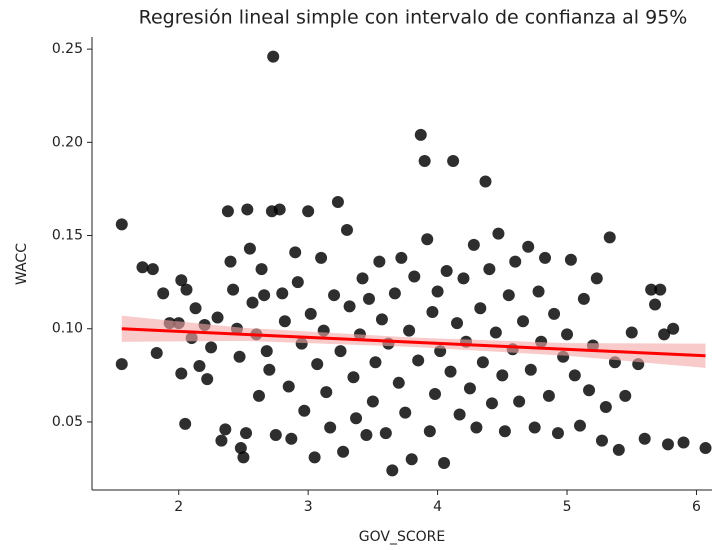 The height and width of the screenshot is (550, 724). I want to click on y-tick-label: 0.25, so click(67, 49).